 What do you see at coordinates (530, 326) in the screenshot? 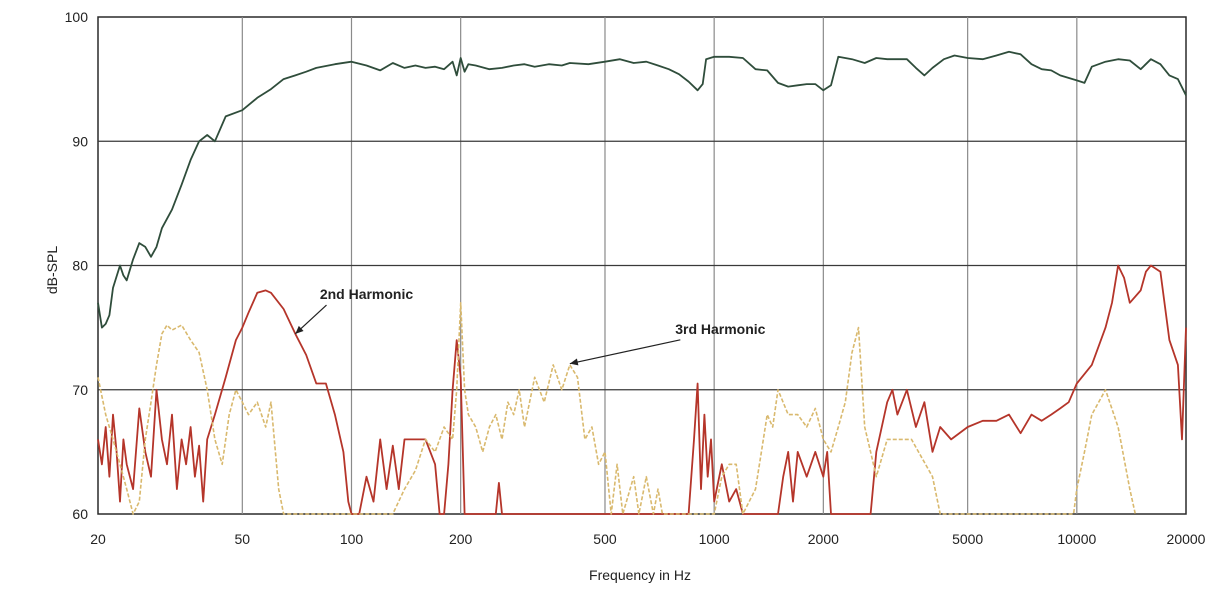
I see `annotations: 2nd Harmonic 3rd Harmonic` at bounding box center [530, 326].